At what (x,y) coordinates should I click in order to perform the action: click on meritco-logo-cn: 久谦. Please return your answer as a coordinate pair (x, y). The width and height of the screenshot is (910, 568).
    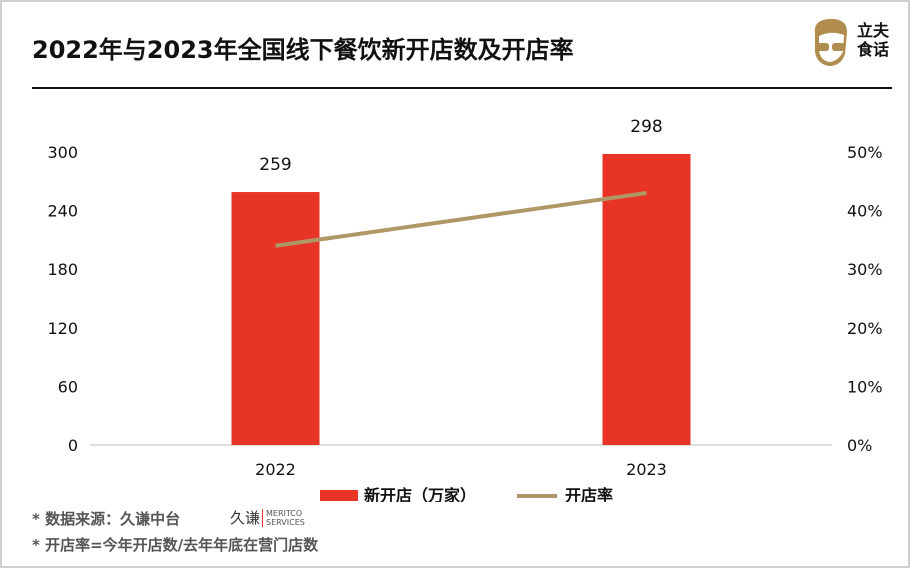
    Looking at the image, I should click on (245, 518).